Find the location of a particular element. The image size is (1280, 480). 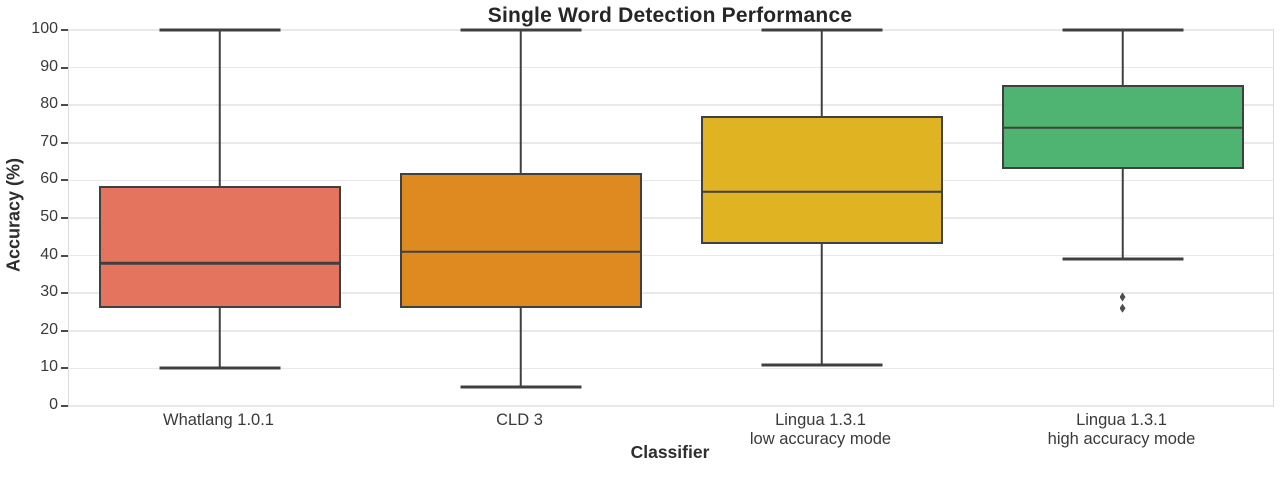

x-axis-label: Classifier is located at coordinates (670, 452).